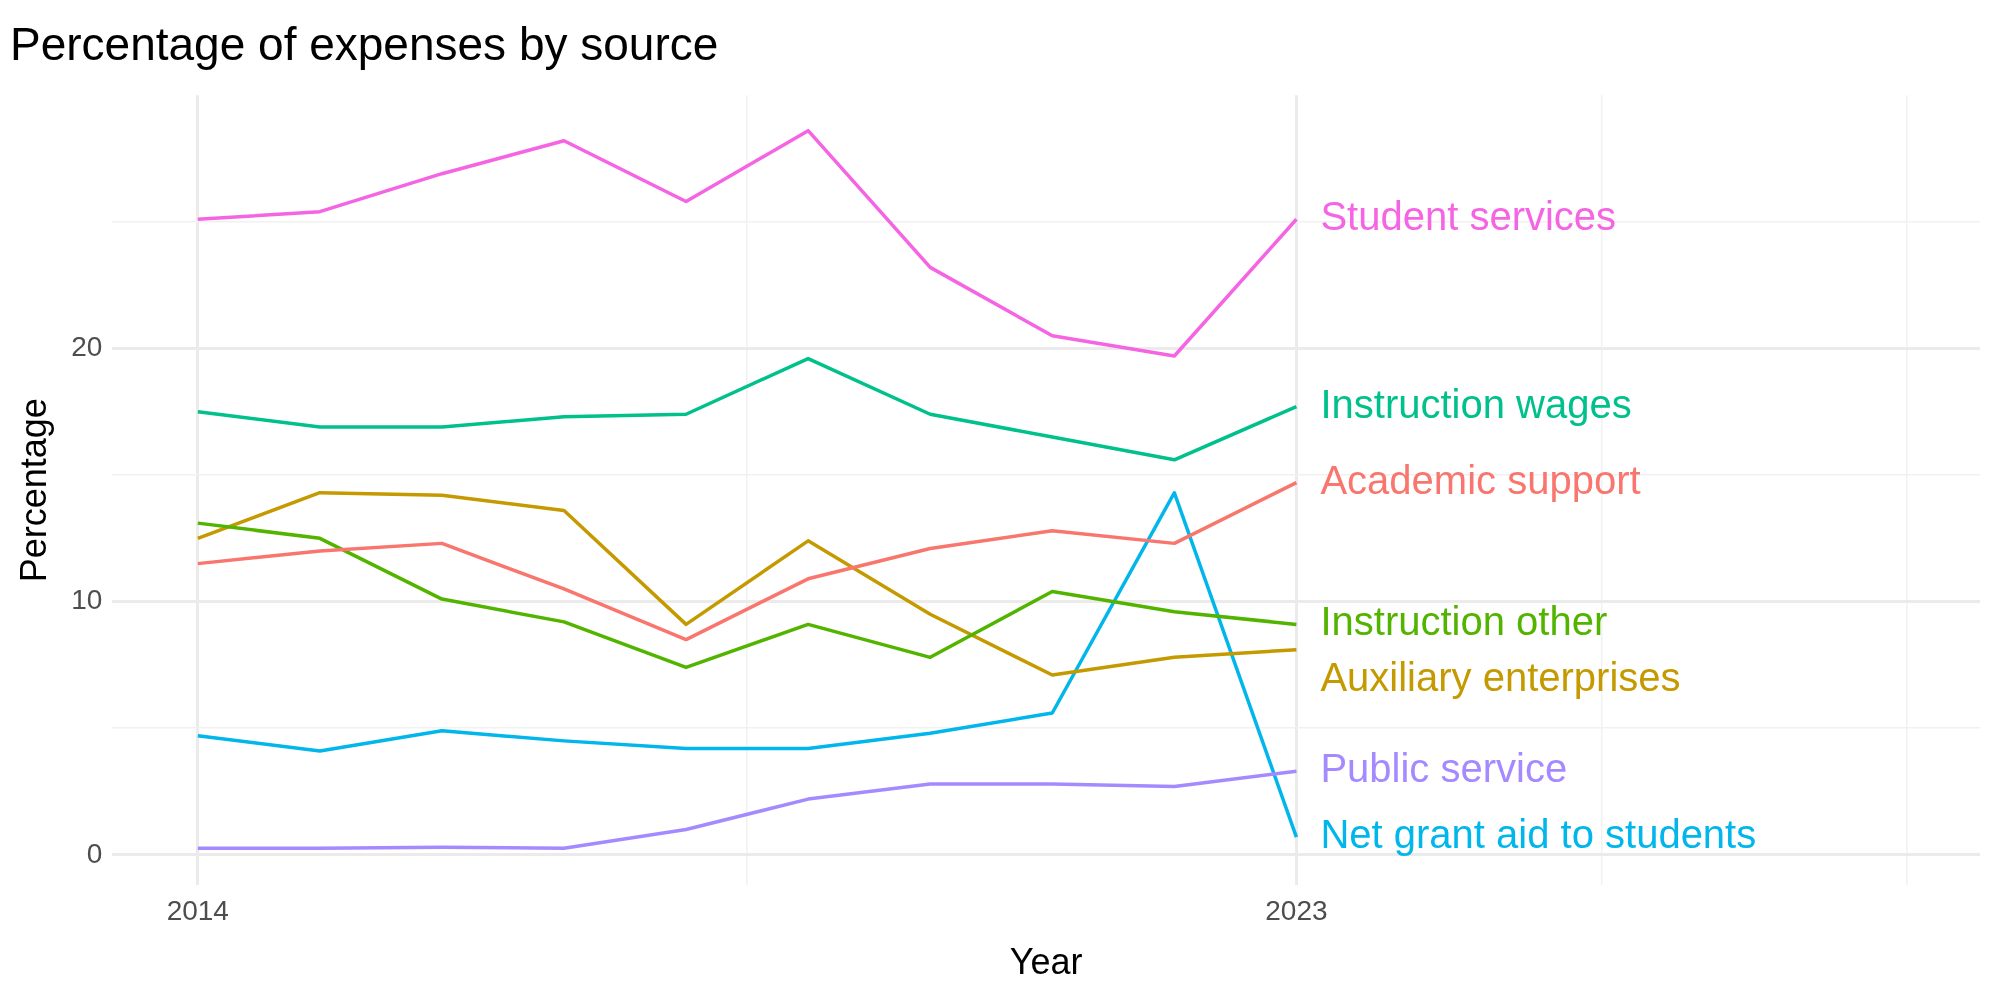 This screenshot has width=2000, height=1000. What do you see at coordinates (1464, 621) in the screenshot?
I see `series-label: Instruction other` at bounding box center [1464, 621].